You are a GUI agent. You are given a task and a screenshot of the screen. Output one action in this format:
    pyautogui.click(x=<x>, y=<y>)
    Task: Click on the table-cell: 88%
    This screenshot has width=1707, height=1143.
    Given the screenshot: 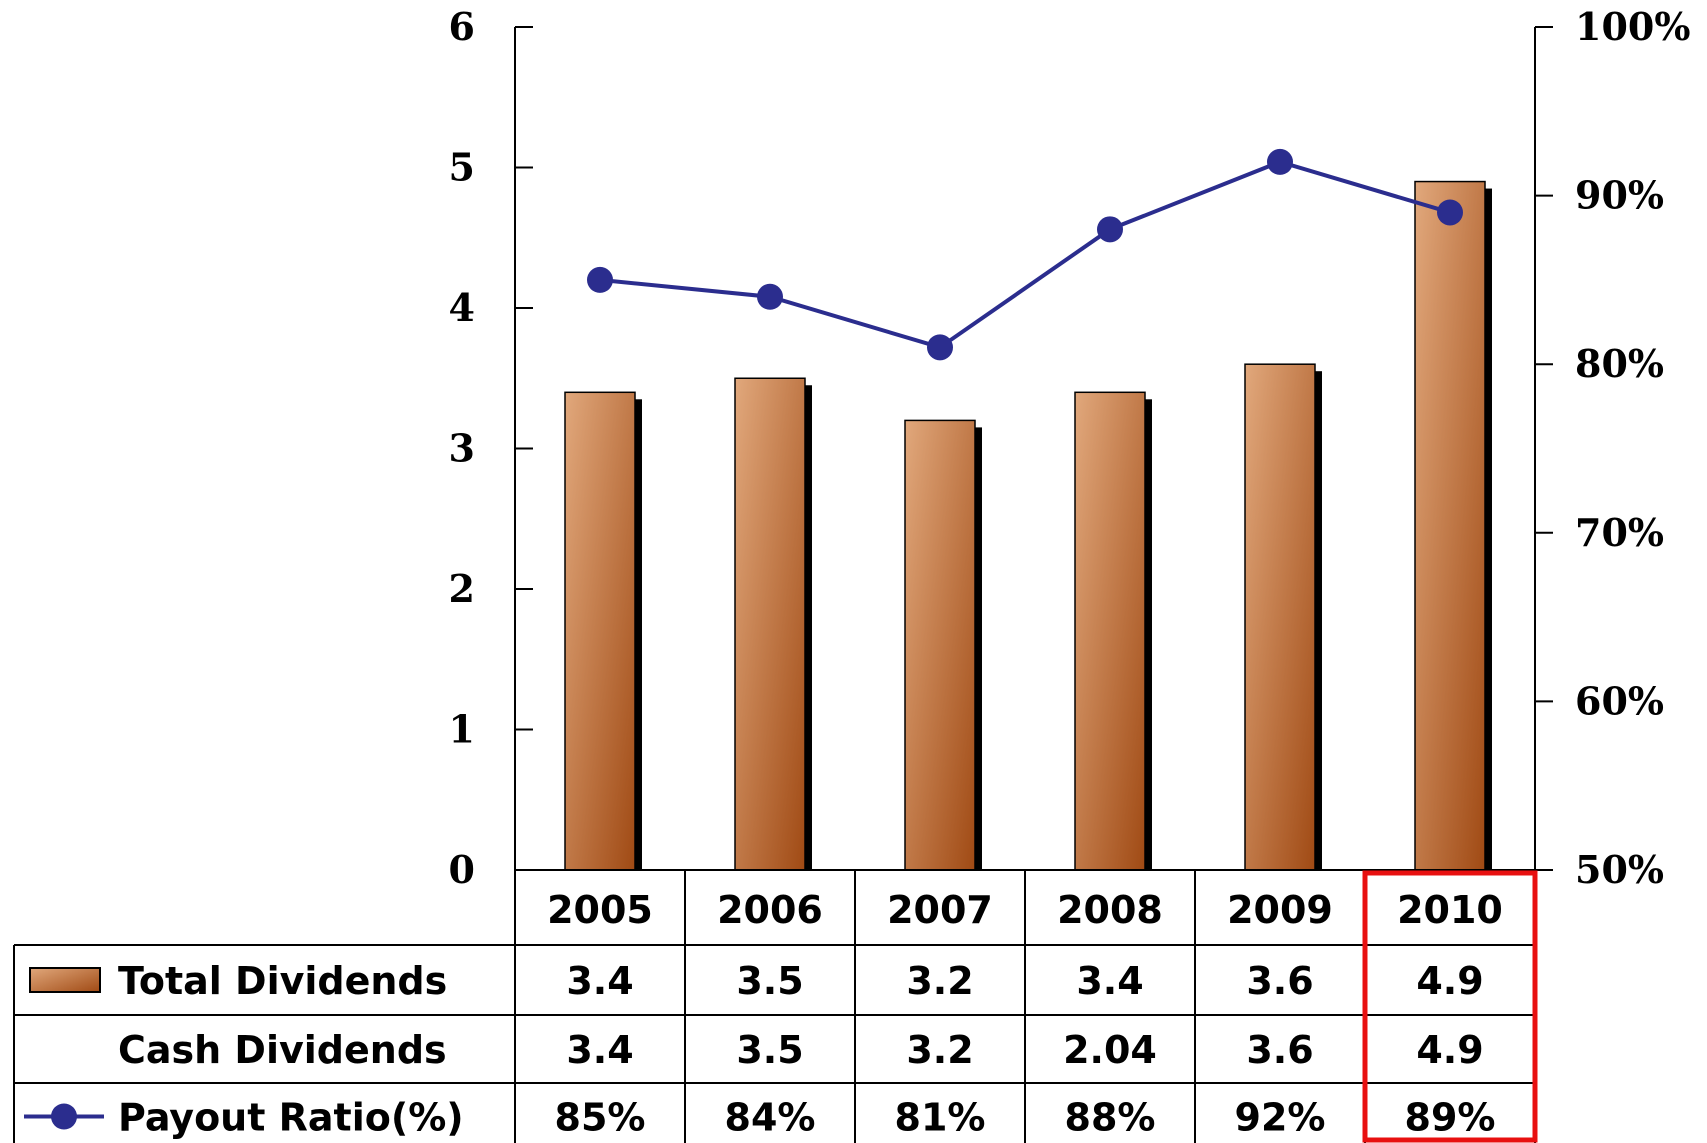 What is the action you would take?
    pyautogui.click(x=1110, y=1118)
    